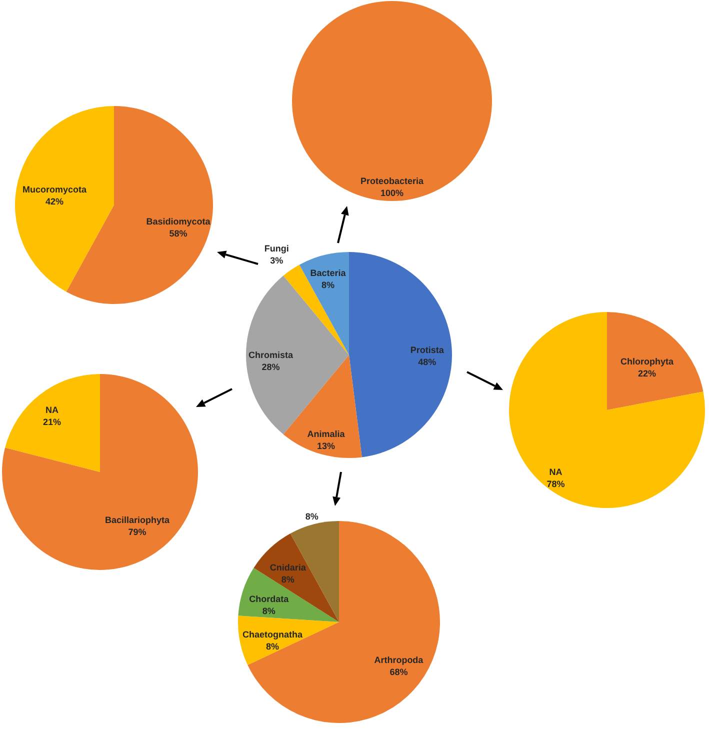 This screenshot has width=709, height=729. I want to click on slice-label: Chordata, so click(269, 599).